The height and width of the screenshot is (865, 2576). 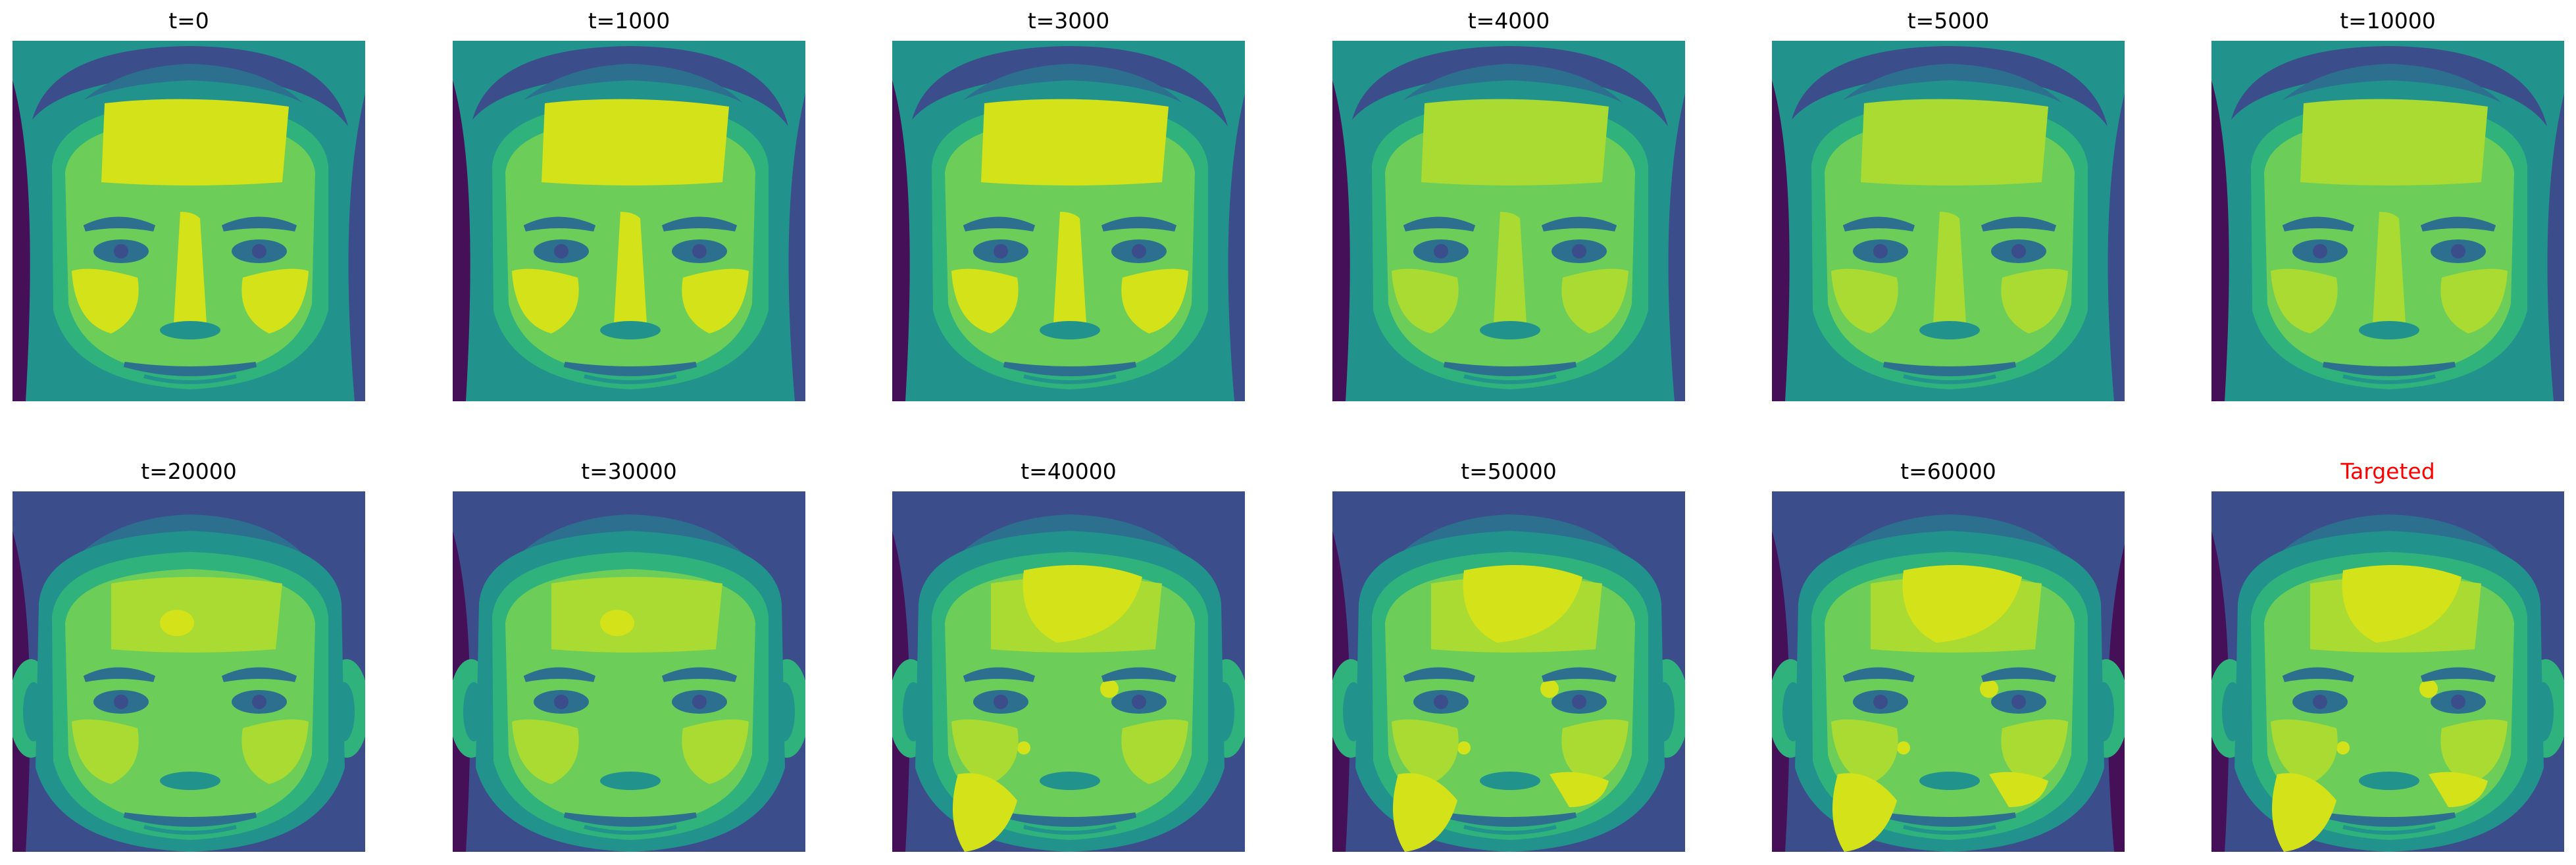 What do you see at coordinates (1069, 471) in the screenshot?
I see `time-step-title: t=40000` at bounding box center [1069, 471].